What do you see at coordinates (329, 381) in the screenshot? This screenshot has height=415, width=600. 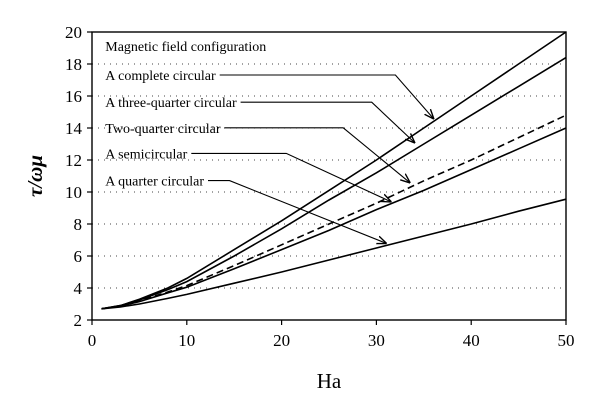 I see `x-axis-title: Ha` at bounding box center [329, 381].